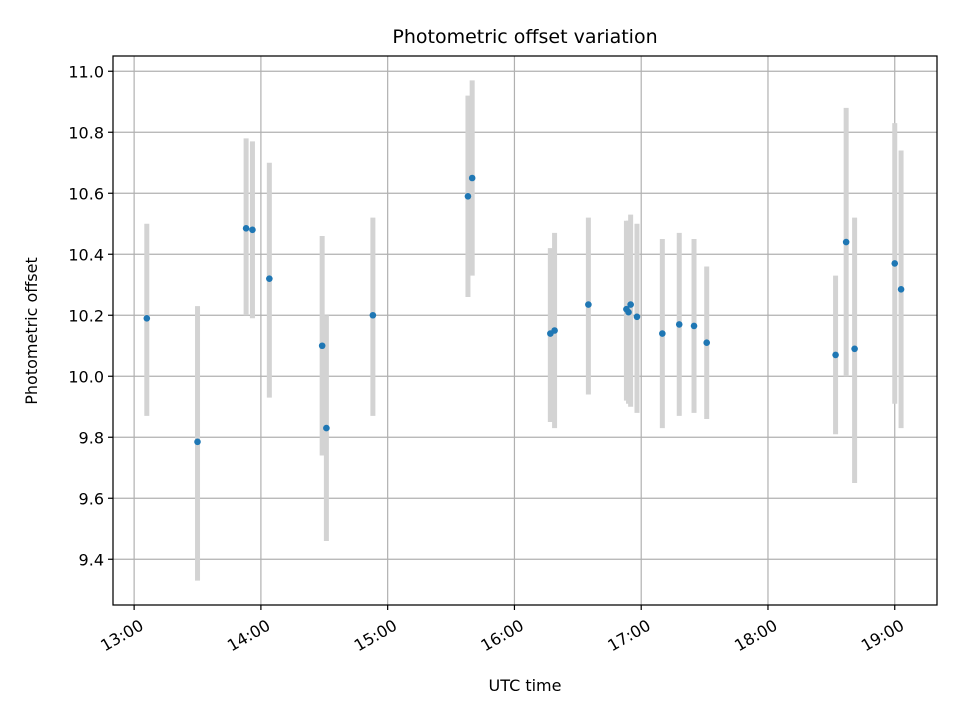 This screenshot has height=720, width=960. What do you see at coordinates (91, 559) in the screenshot?
I see `y-tick-label: 9.4` at bounding box center [91, 559].